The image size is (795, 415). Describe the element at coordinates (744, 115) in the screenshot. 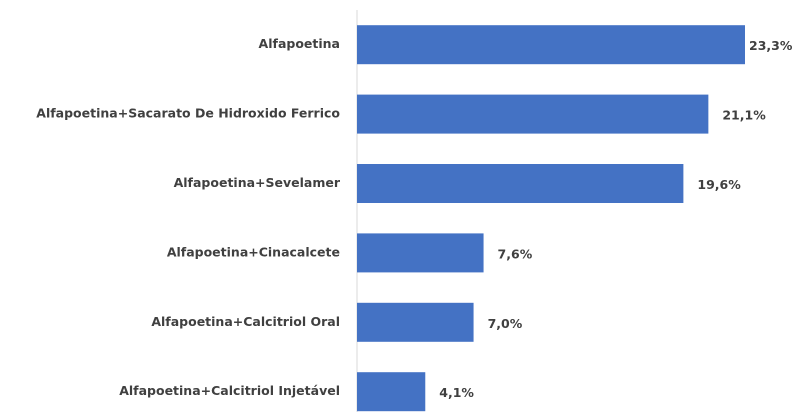

I see `value-label: 21,1%` at that location.